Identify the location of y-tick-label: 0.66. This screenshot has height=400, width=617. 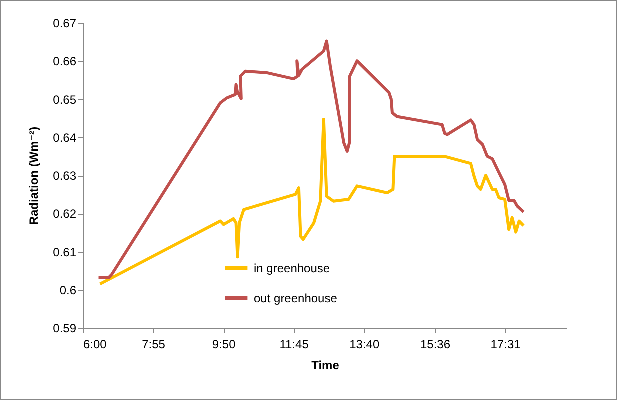
(65, 61).